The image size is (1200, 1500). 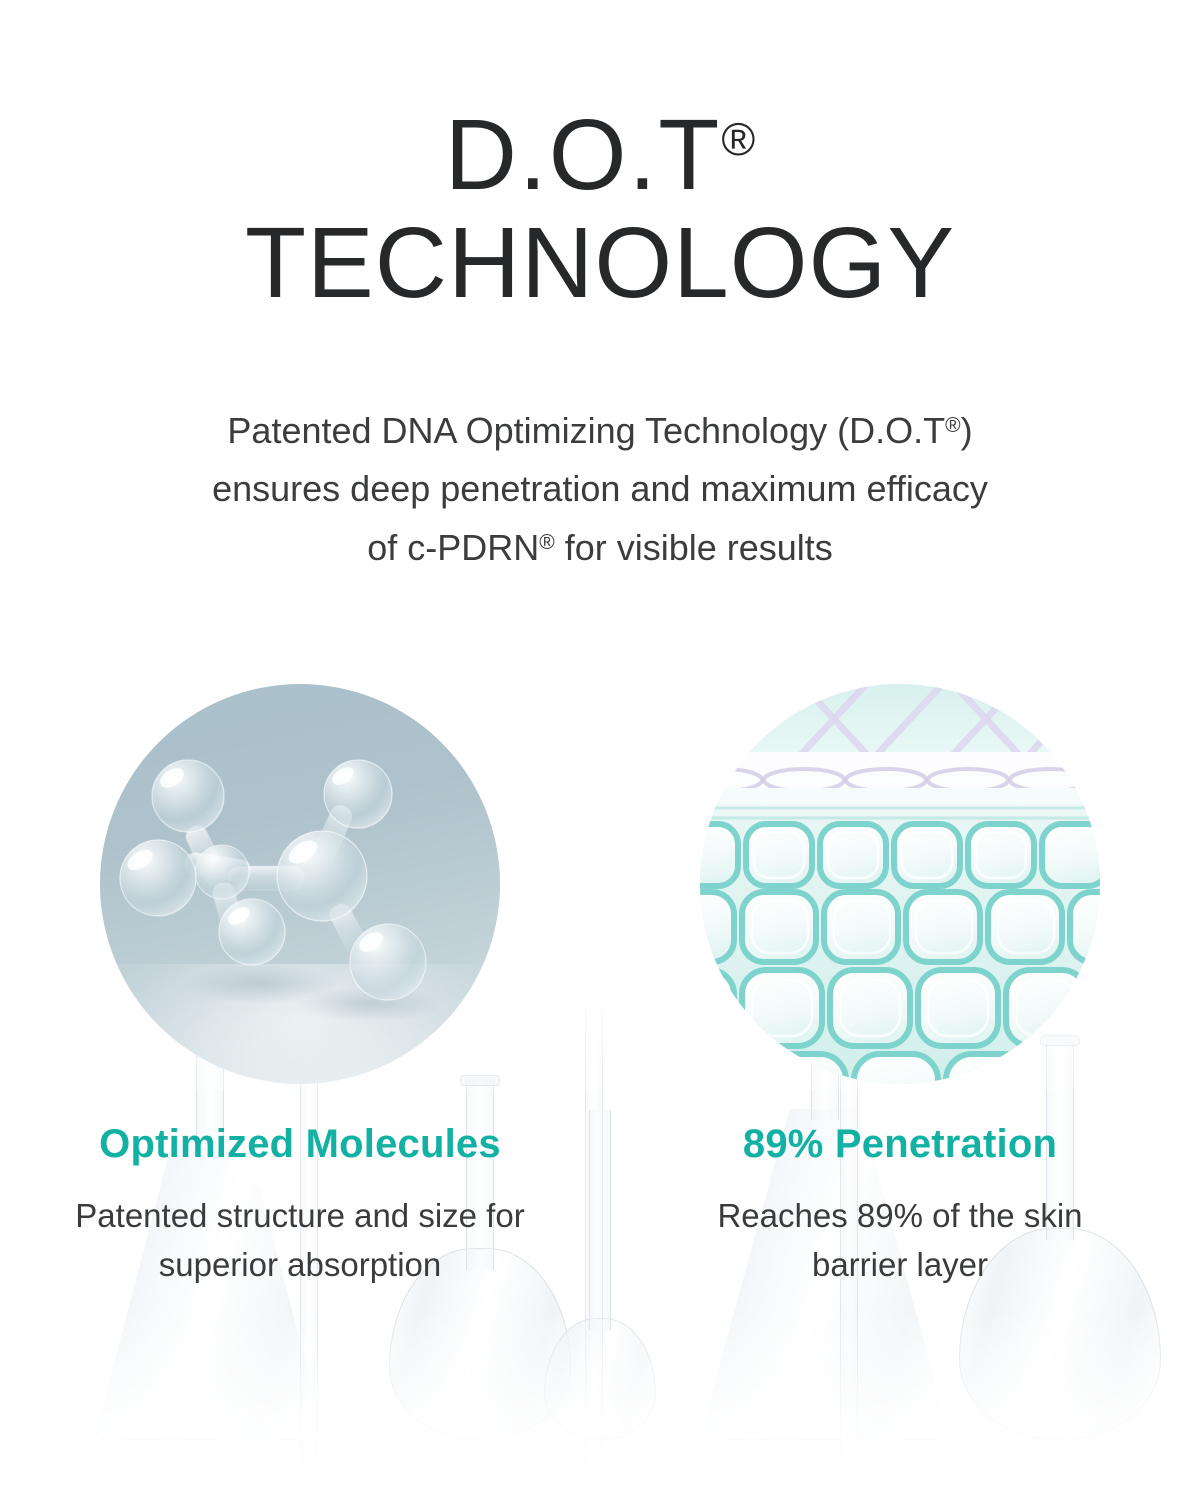 I want to click on skin-barrier-lattice-illustration, so click(x=900, y=884).